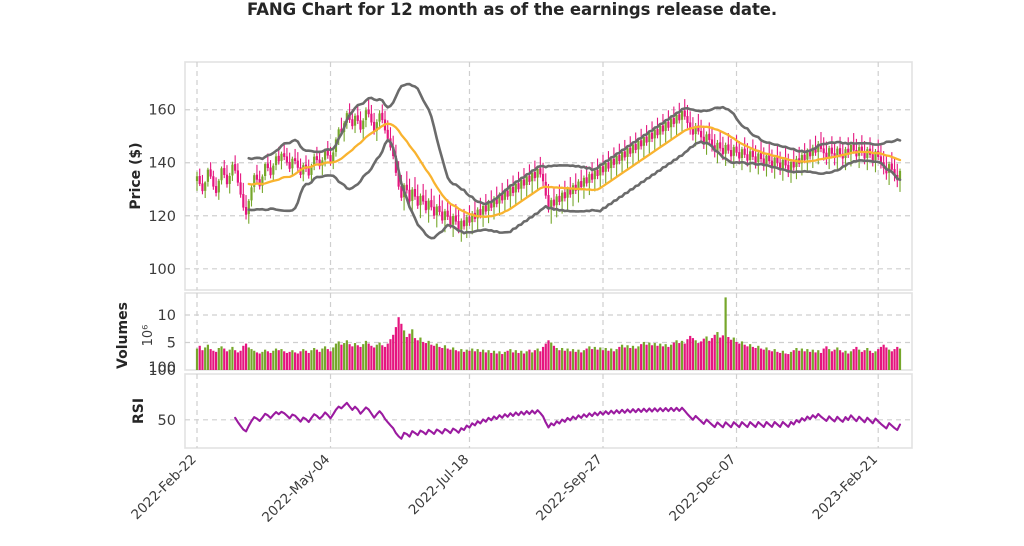 This screenshot has width=1024, height=546. Describe the element at coordinates (148, 336) in the screenshot. I see `svg-text: 10⁶` at that location.